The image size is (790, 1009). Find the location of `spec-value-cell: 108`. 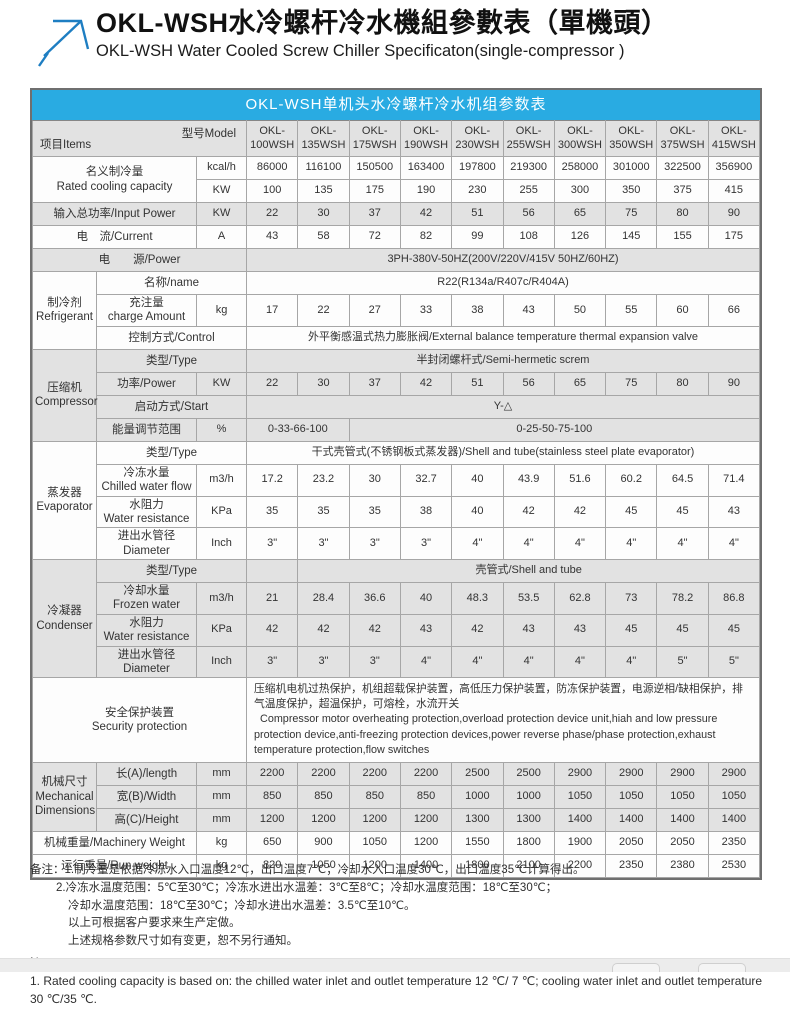

spec-value-cell: 108 is located at coordinates (528, 237).